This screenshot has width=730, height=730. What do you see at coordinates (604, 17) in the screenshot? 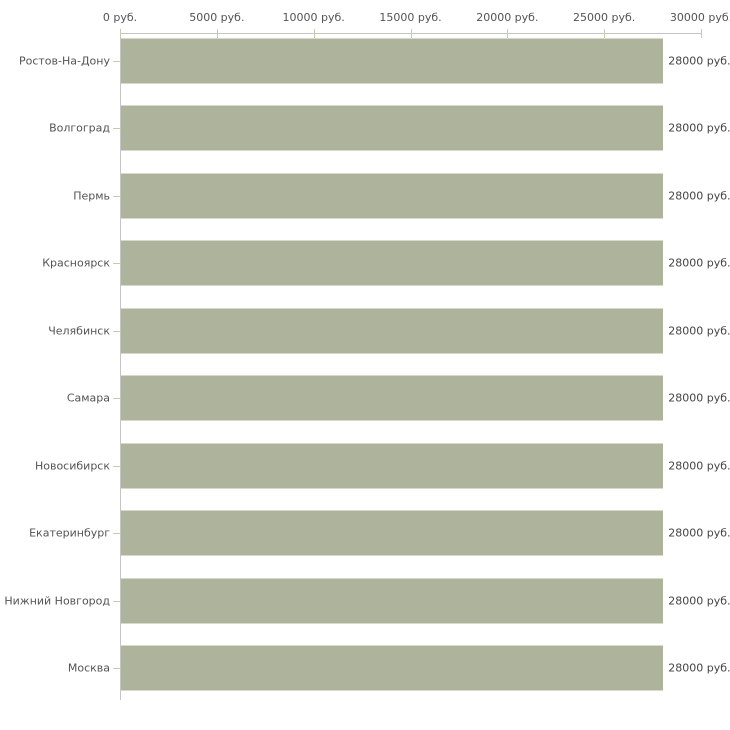
I see `x-tick-label: 25000 руб.` at bounding box center [604, 17].